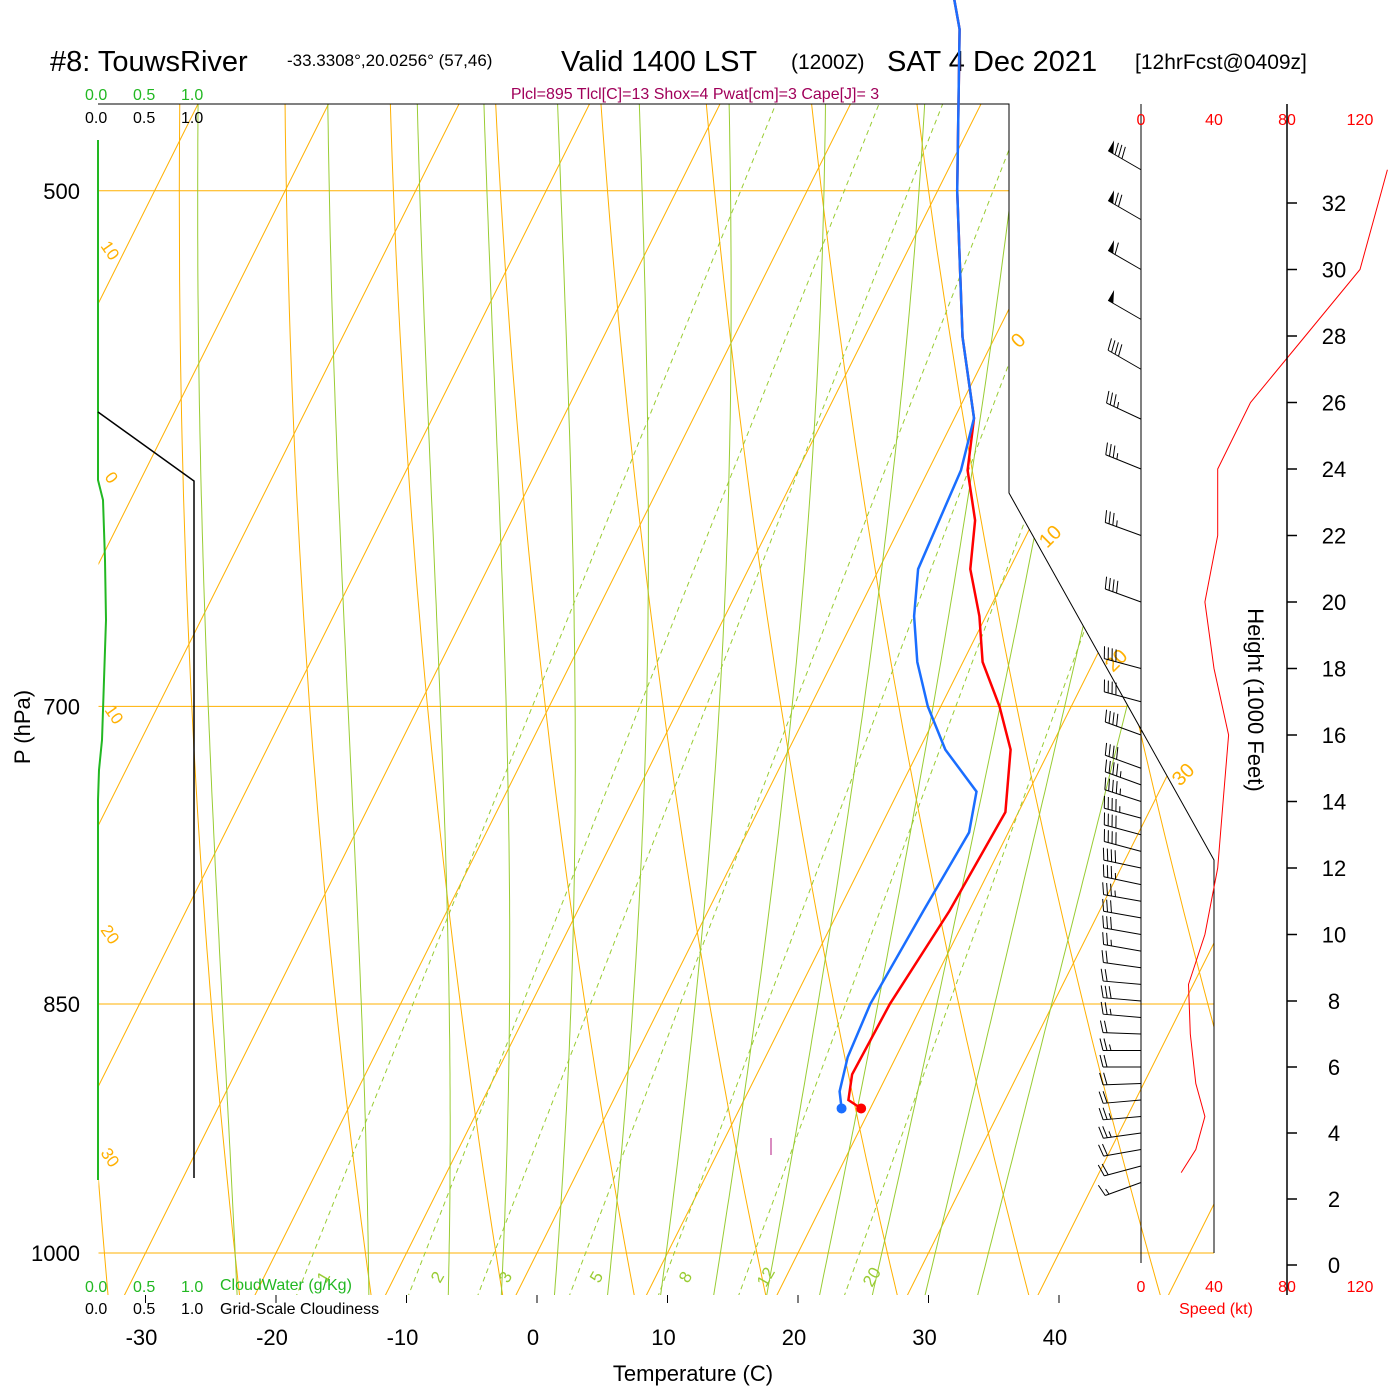 The height and width of the screenshot is (1400, 1400). What do you see at coordinates (144, 1309) in the screenshot?
I see `cloud-cover-tick-1: 0.5` at bounding box center [144, 1309].